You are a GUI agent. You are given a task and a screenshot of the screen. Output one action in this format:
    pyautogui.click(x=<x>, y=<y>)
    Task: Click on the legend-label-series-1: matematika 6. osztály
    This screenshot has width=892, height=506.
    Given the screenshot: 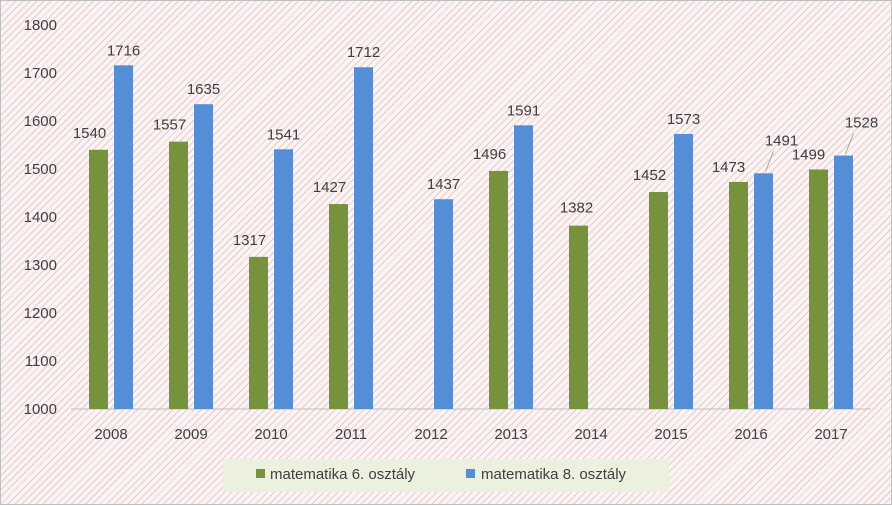 What is the action you would take?
    pyautogui.click(x=343, y=474)
    